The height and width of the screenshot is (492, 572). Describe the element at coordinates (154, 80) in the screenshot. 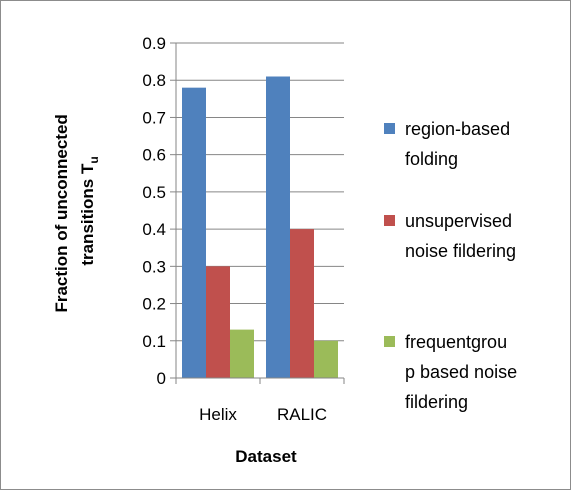

I see `y-tick-label: 0.8` at that location.